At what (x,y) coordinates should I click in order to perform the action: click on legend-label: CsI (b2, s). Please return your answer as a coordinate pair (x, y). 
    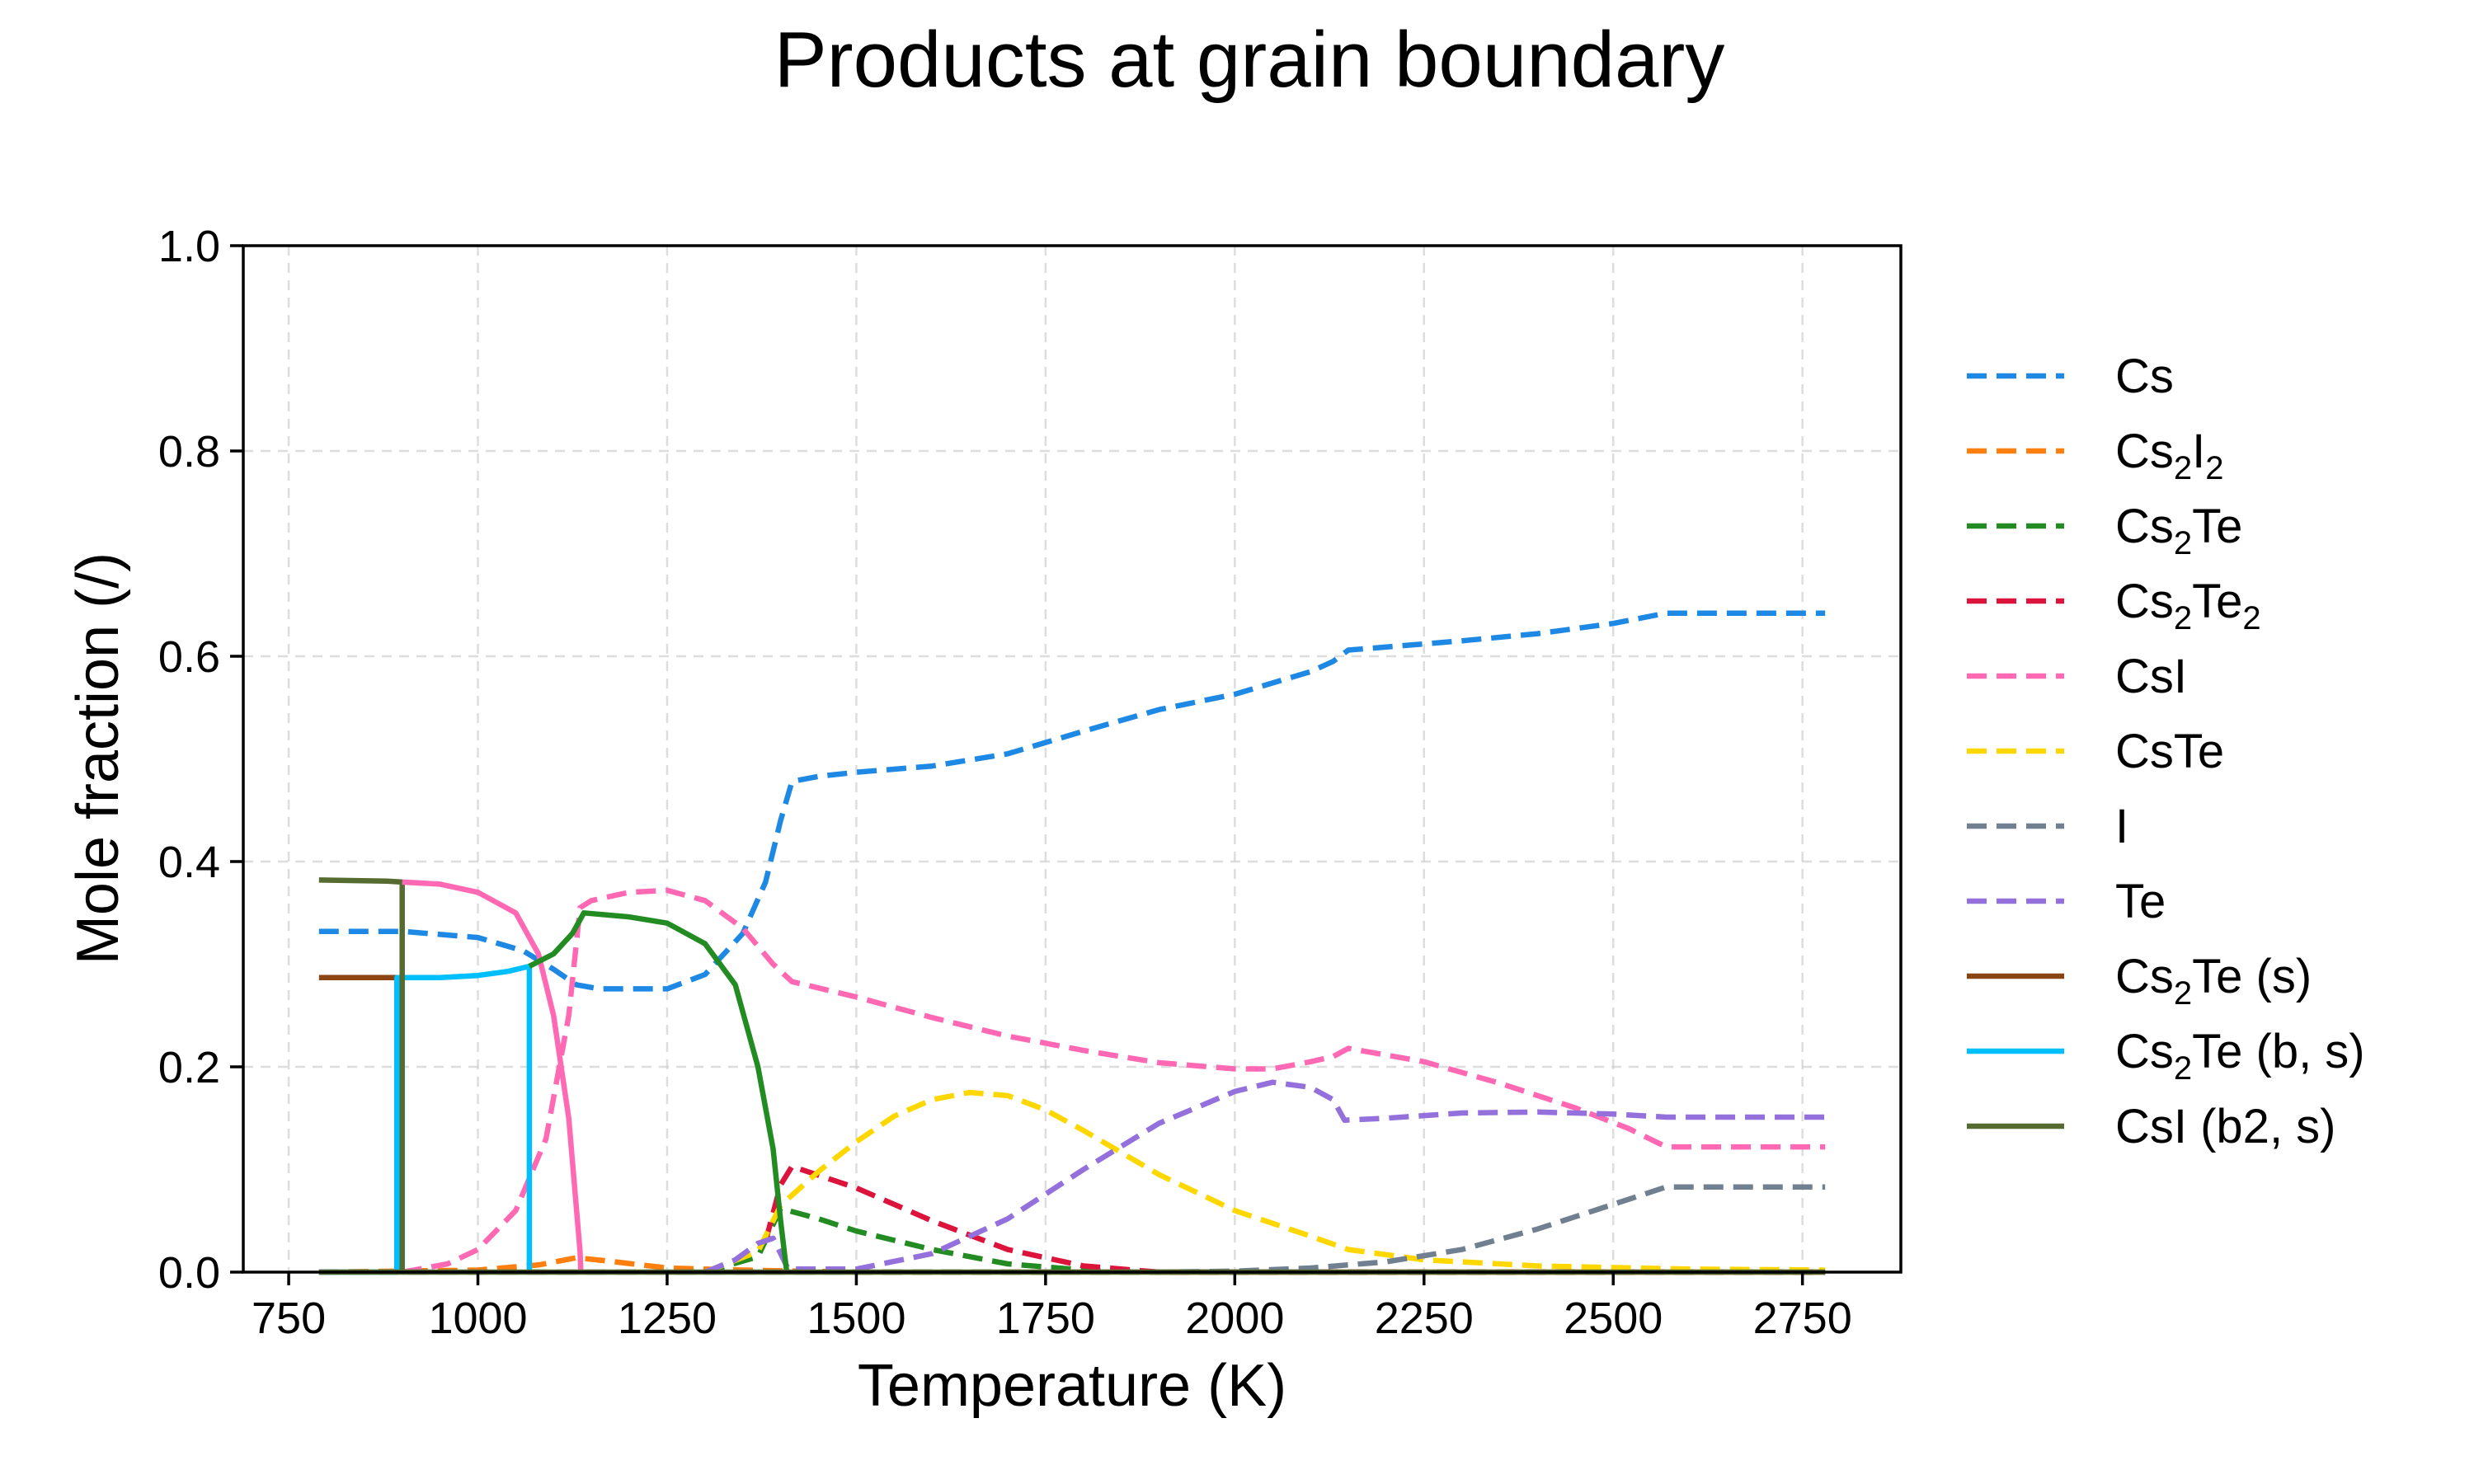
    Looking at the image, I should click on (2225, 1126).